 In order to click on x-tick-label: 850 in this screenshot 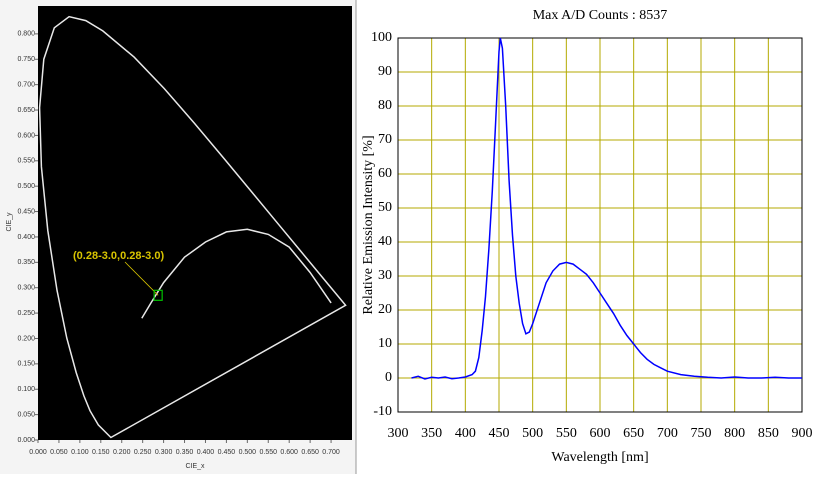, I will do `click(768, 433)`.